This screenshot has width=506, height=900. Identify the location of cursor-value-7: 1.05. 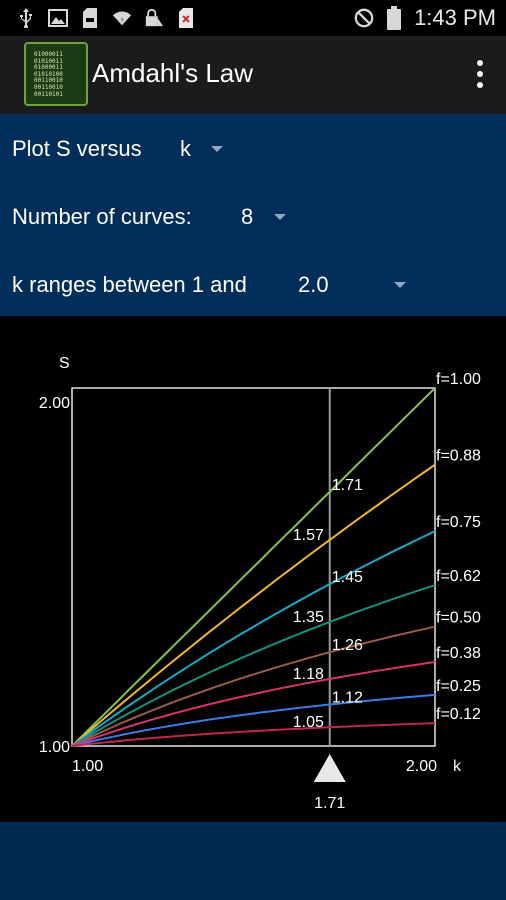
(308, 722).